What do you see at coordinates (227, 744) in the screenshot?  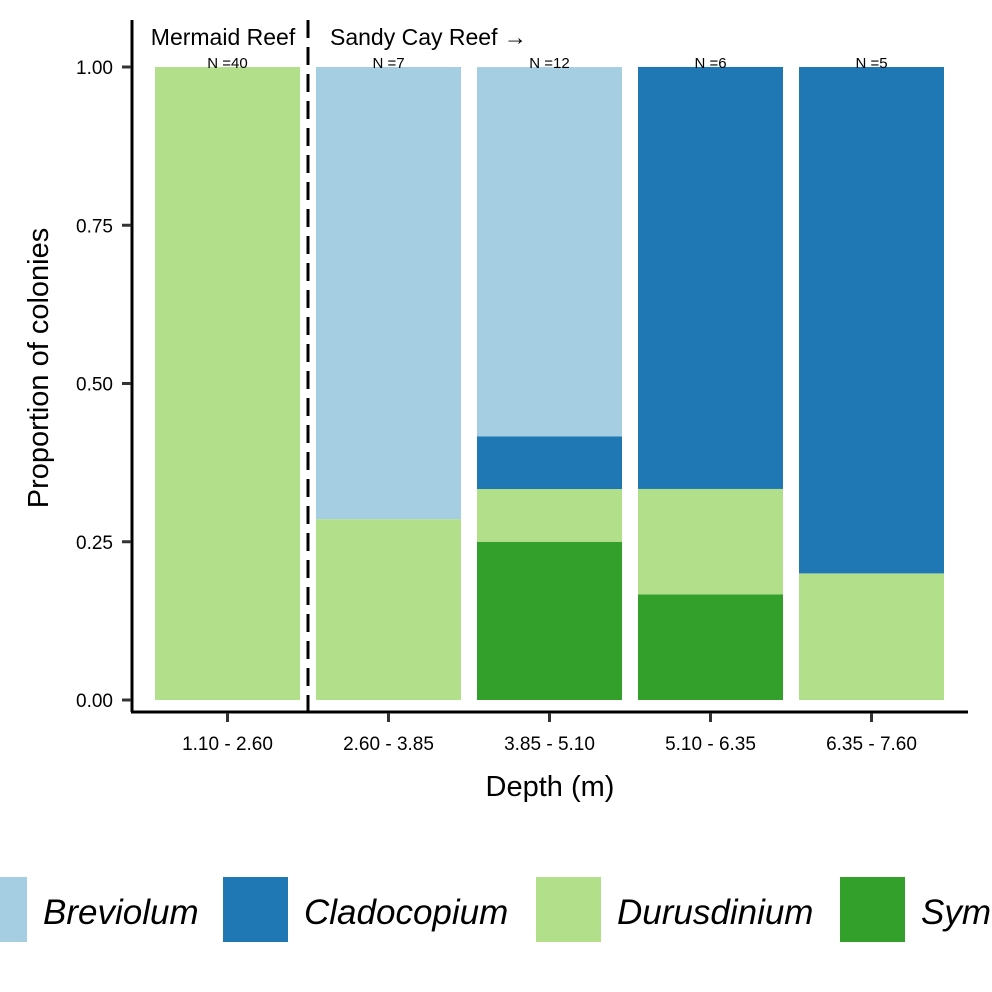 I see `x-tick-label-1: 1.10 - 2.60` at bounding box center [227, 744].